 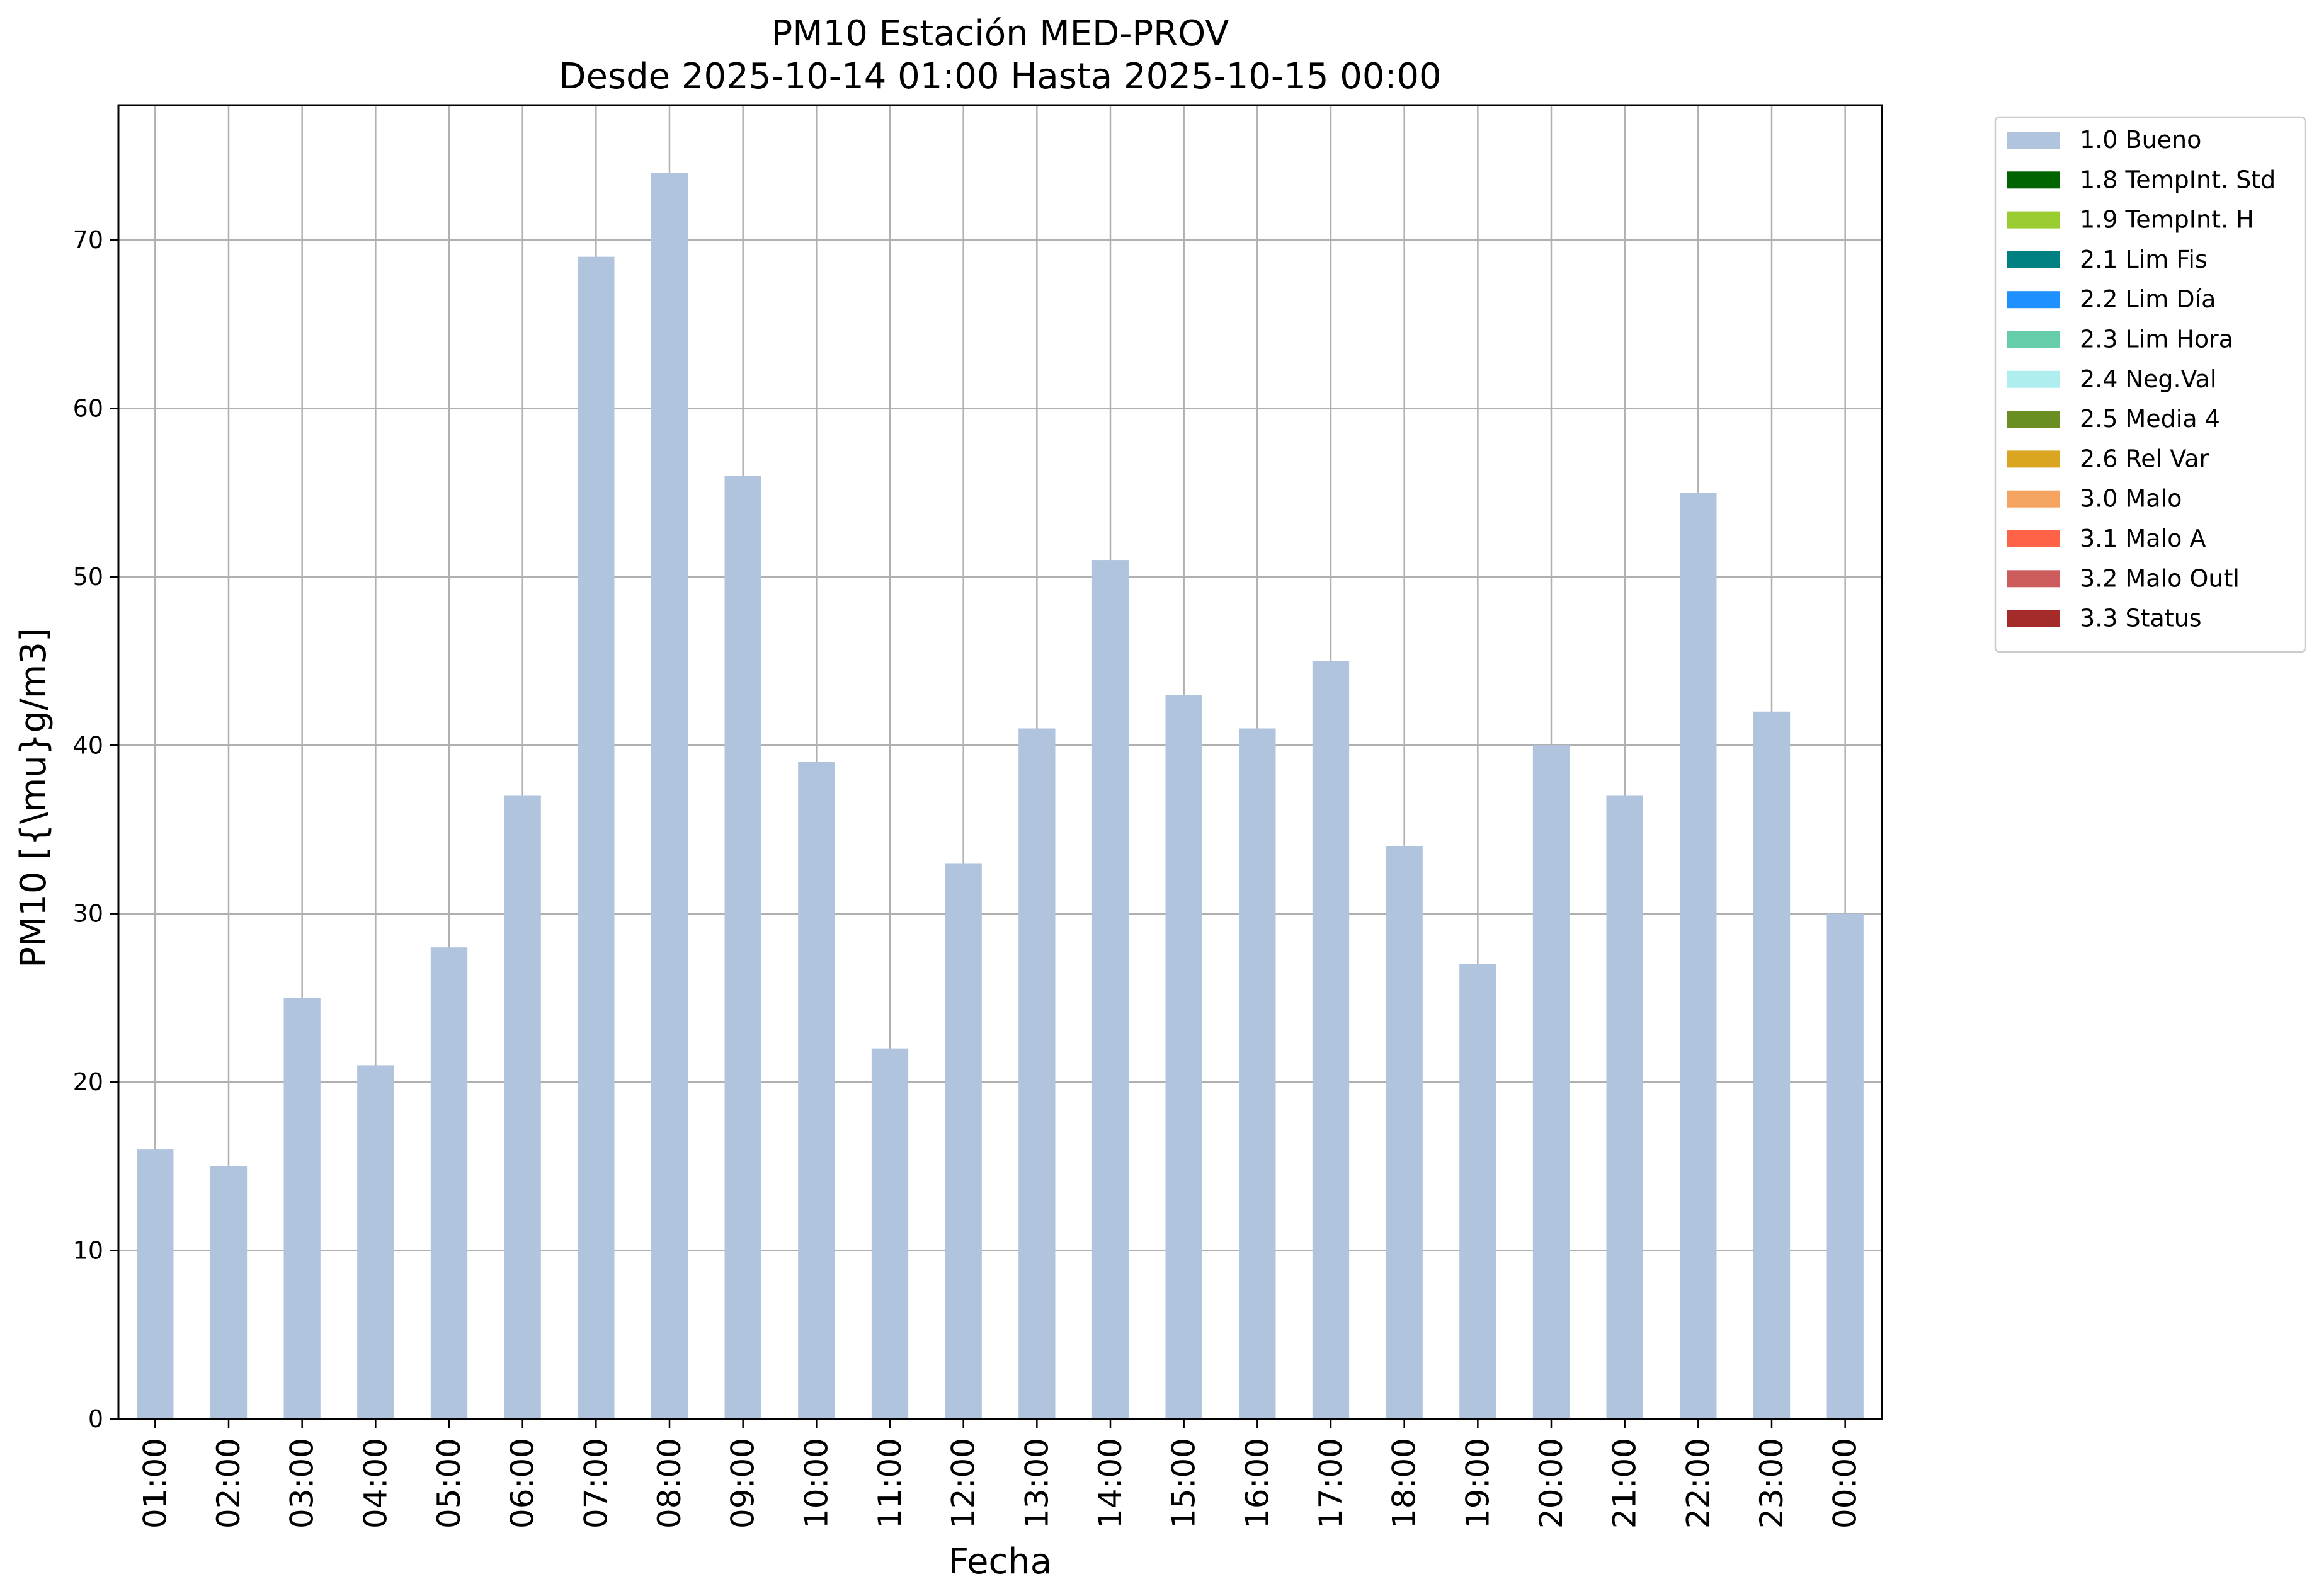 I want to click on bar-11:00, so click(x=890, y=1233).